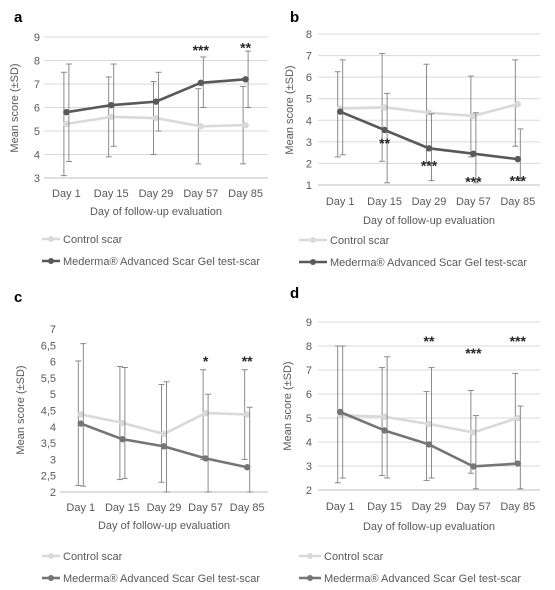  I want to click on y-tick-label: 1, so click(309, 186).